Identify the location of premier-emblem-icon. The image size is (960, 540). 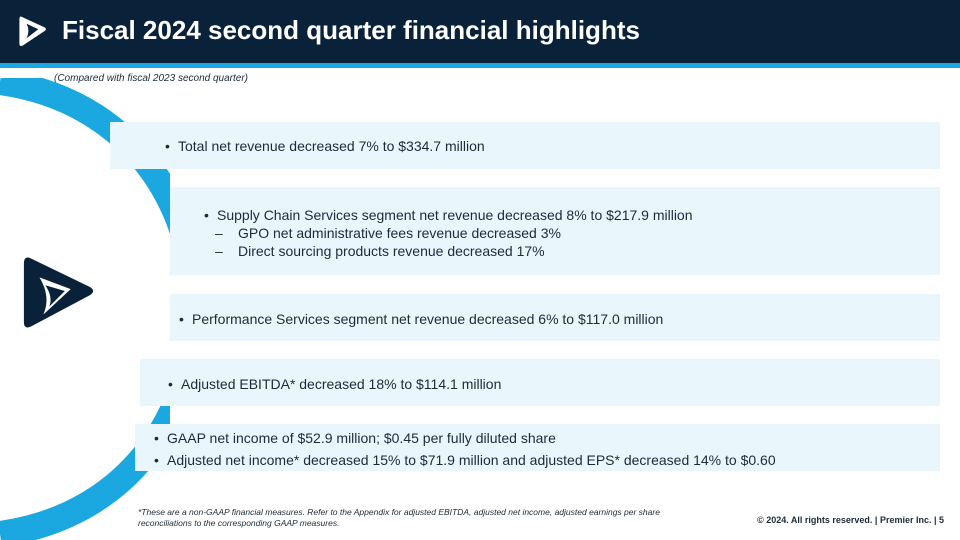
(58, 292).